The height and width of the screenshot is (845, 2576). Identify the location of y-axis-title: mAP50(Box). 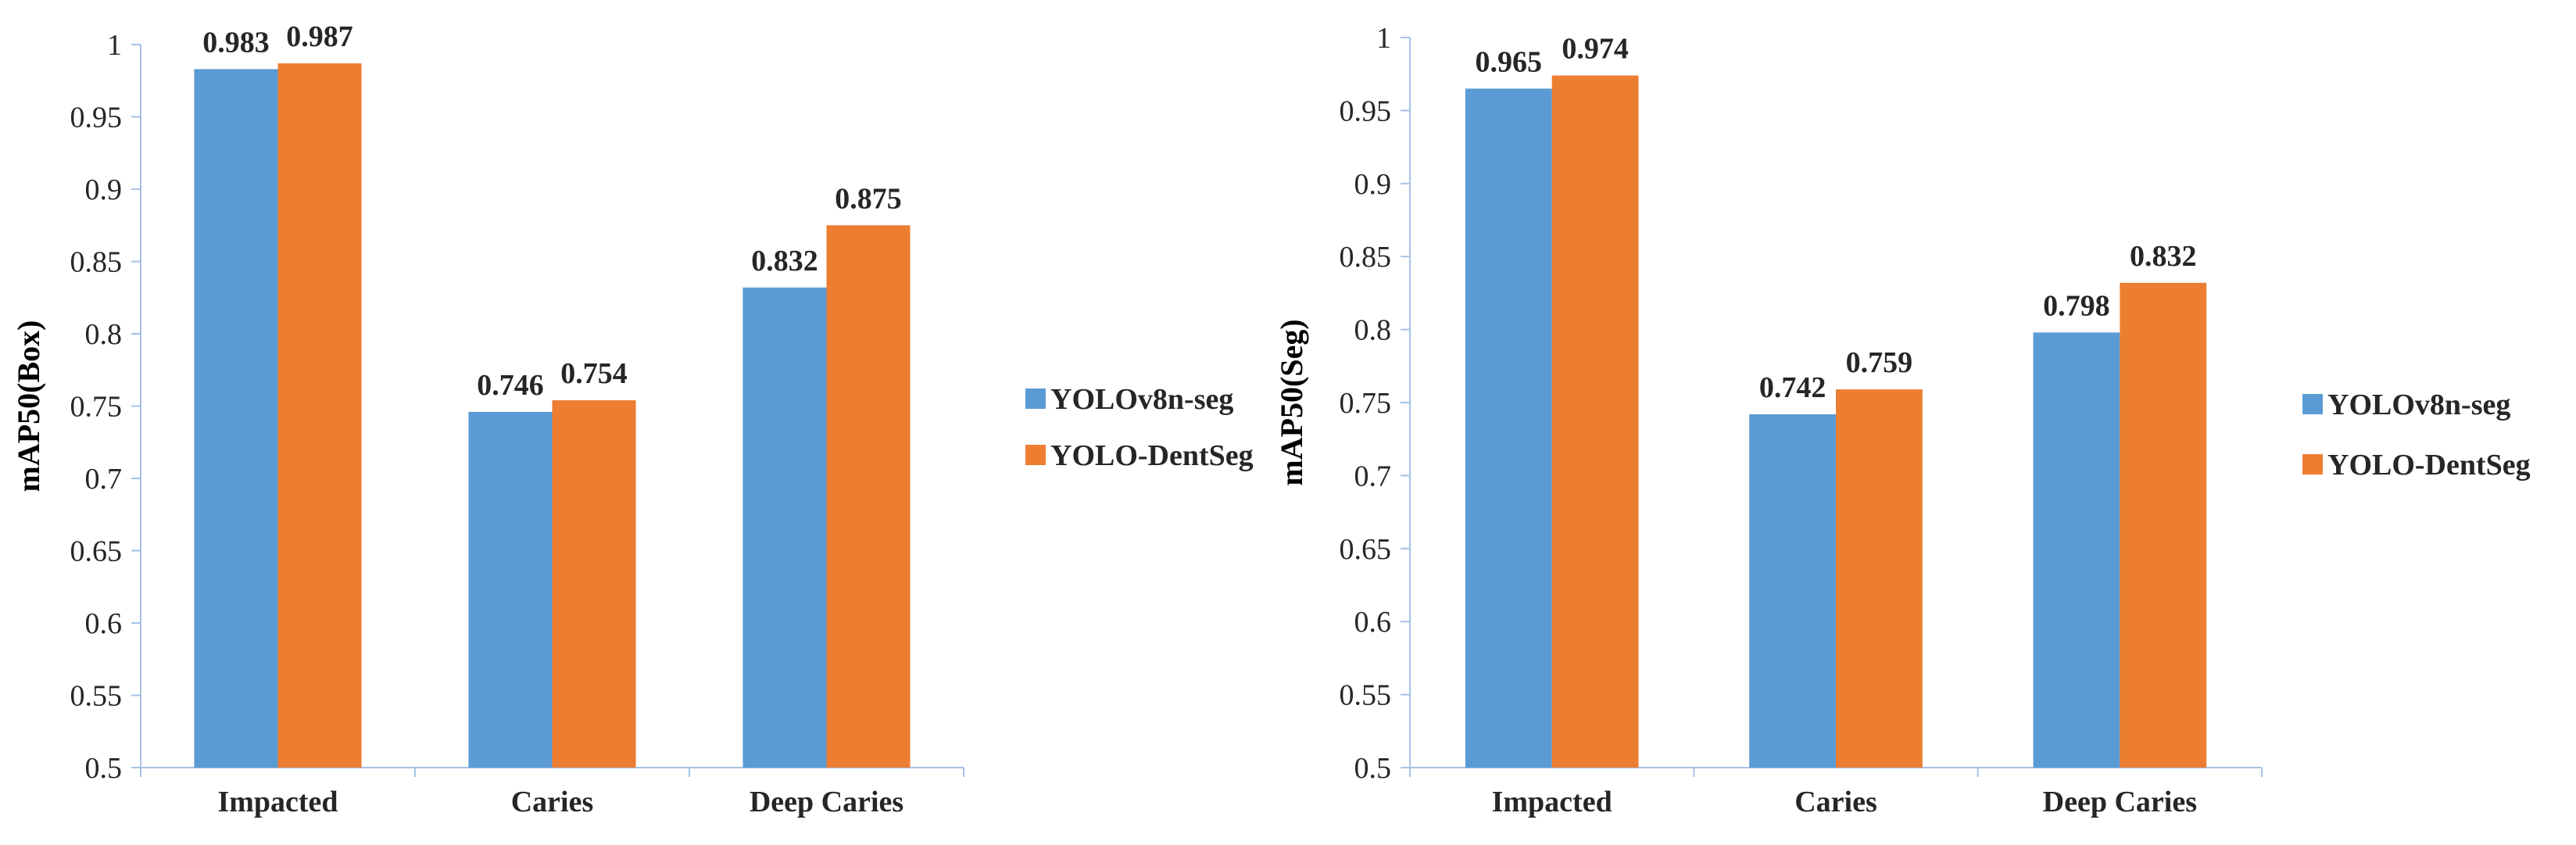
(28, 406).